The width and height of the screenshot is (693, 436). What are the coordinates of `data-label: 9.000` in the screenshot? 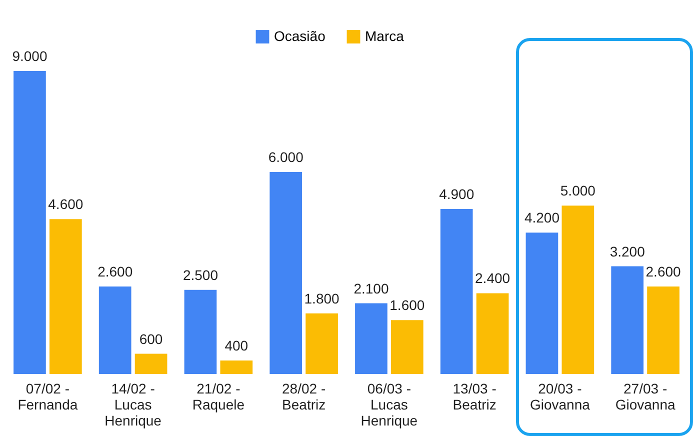 It's located at (30, 56).